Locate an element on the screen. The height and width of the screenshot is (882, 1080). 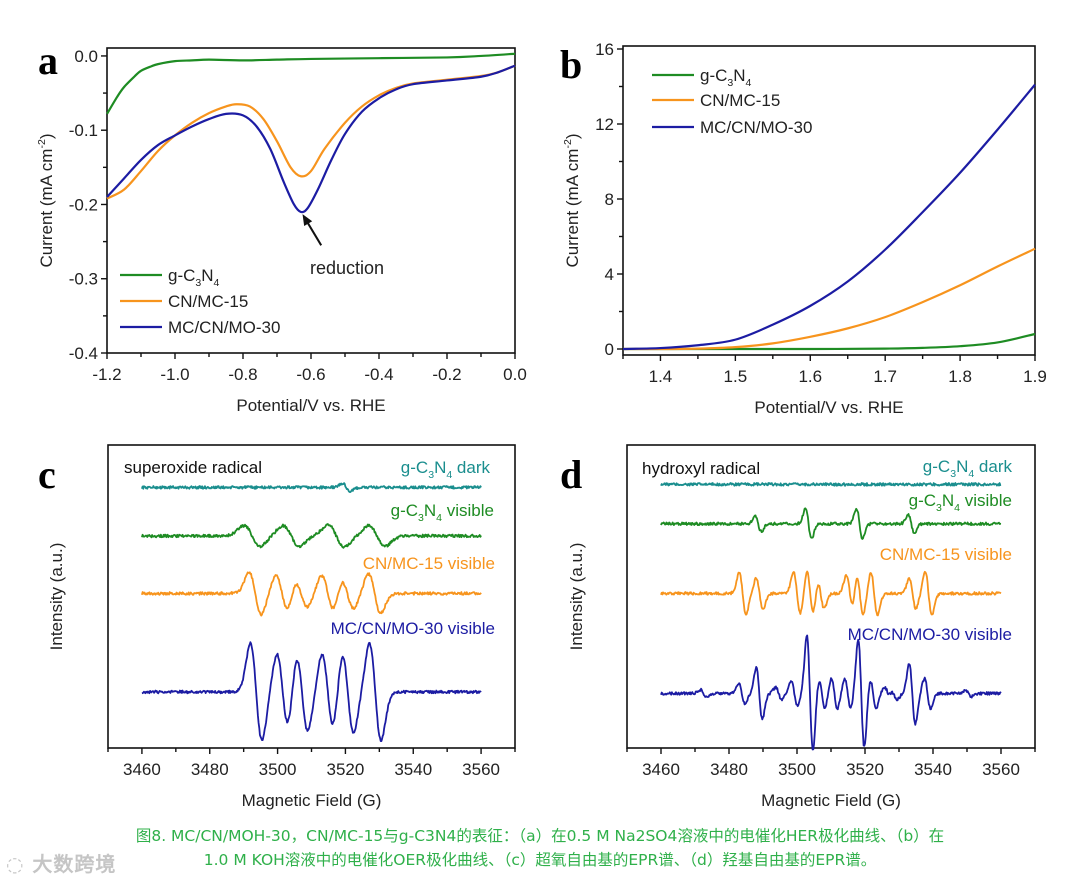
annotation-arrow-shaft is located at coordinates (314, 233).